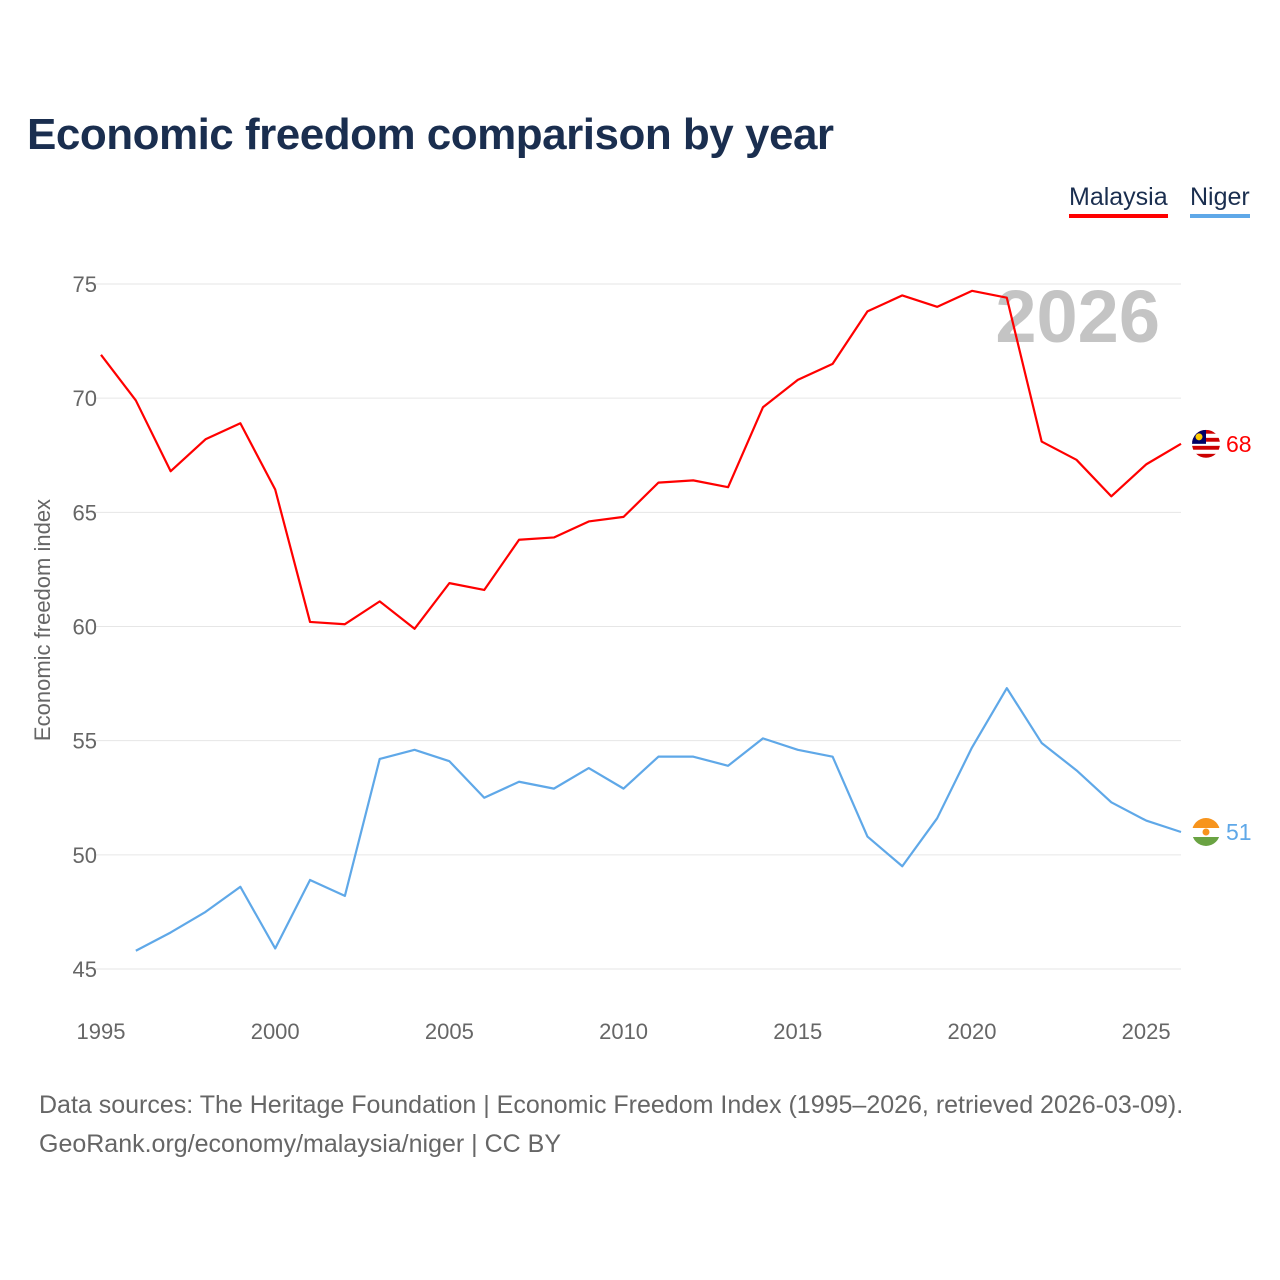 The image size is (1280, 1280). Describe the element at coordinates (85, 855) in the screenshot. I see `y-tick-label: 50` at that location.